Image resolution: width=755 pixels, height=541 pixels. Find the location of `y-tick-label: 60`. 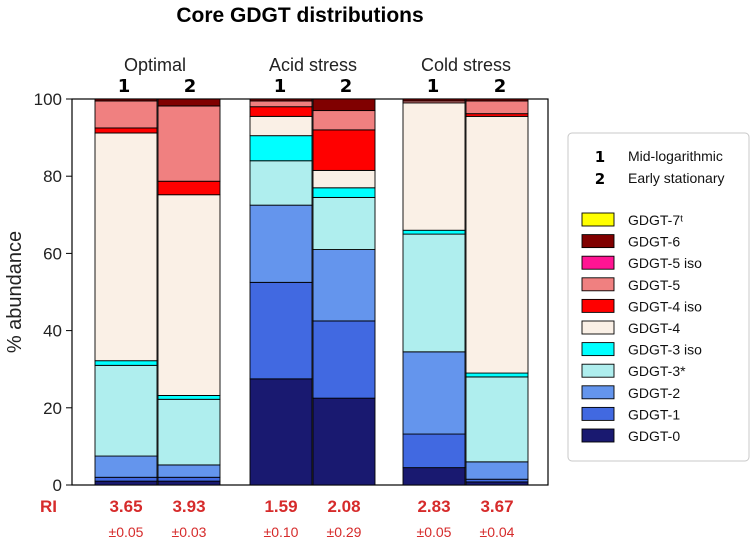

y-tick-label: 60 is located at coordinates (52, 253).